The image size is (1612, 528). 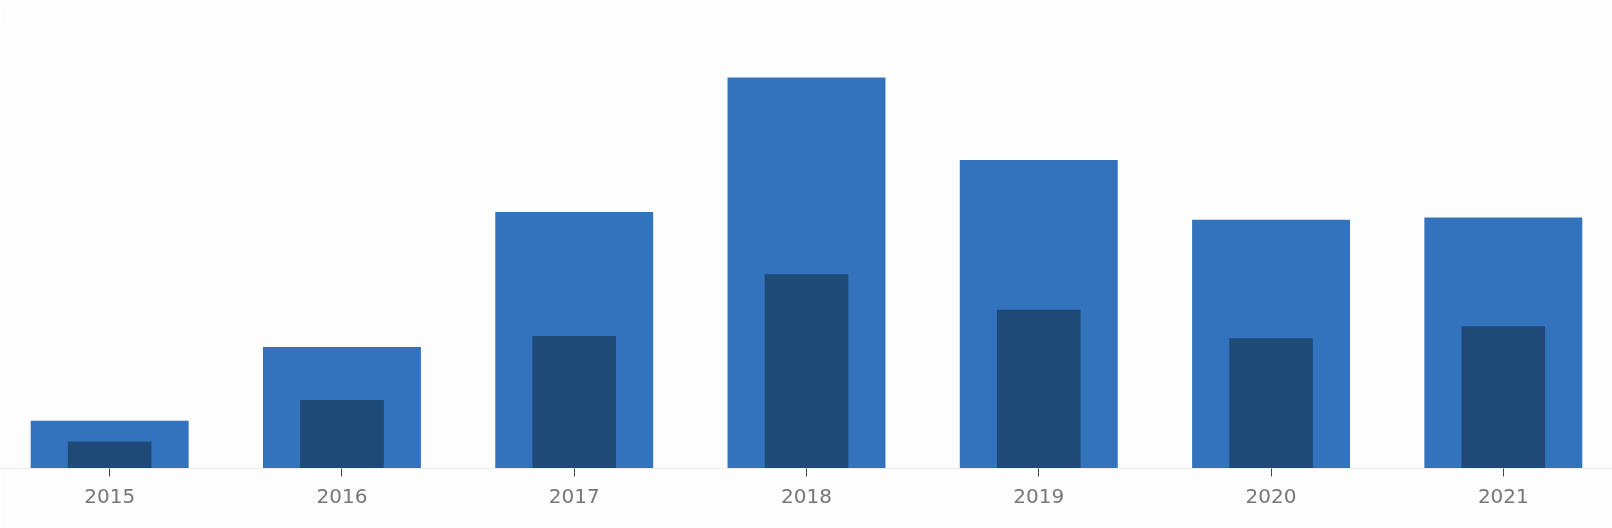 I want to click on x-tick-label: 2017, so click(x=574, y=495).